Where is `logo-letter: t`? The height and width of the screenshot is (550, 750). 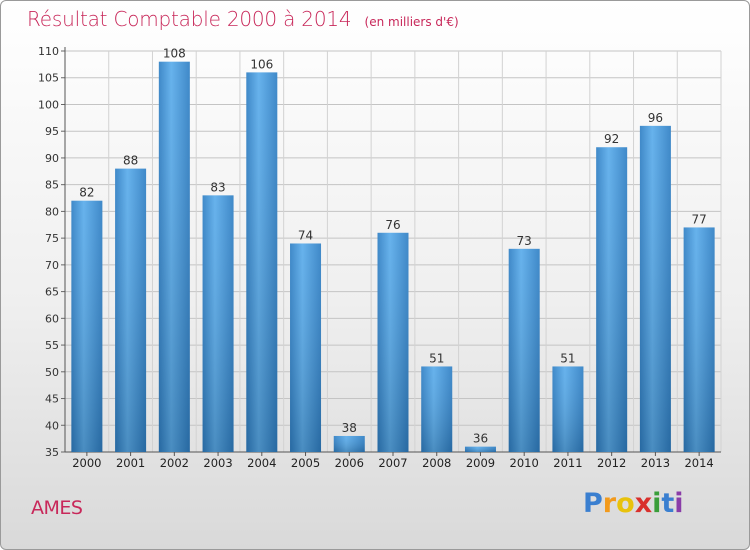
logo-letter: t is located at coordinates (668, 503).